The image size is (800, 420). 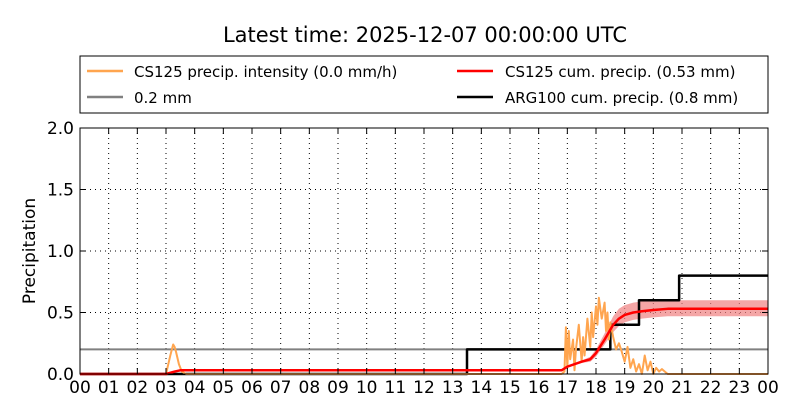 I want to click on x-tick-label: 12, so click(x=424, y=388).